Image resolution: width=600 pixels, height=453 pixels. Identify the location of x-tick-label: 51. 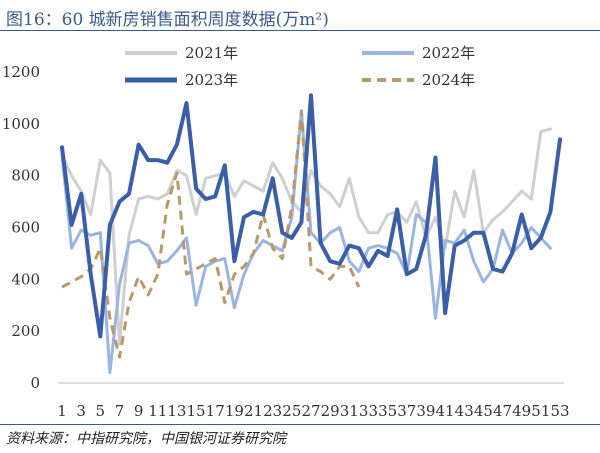
(540, 411).